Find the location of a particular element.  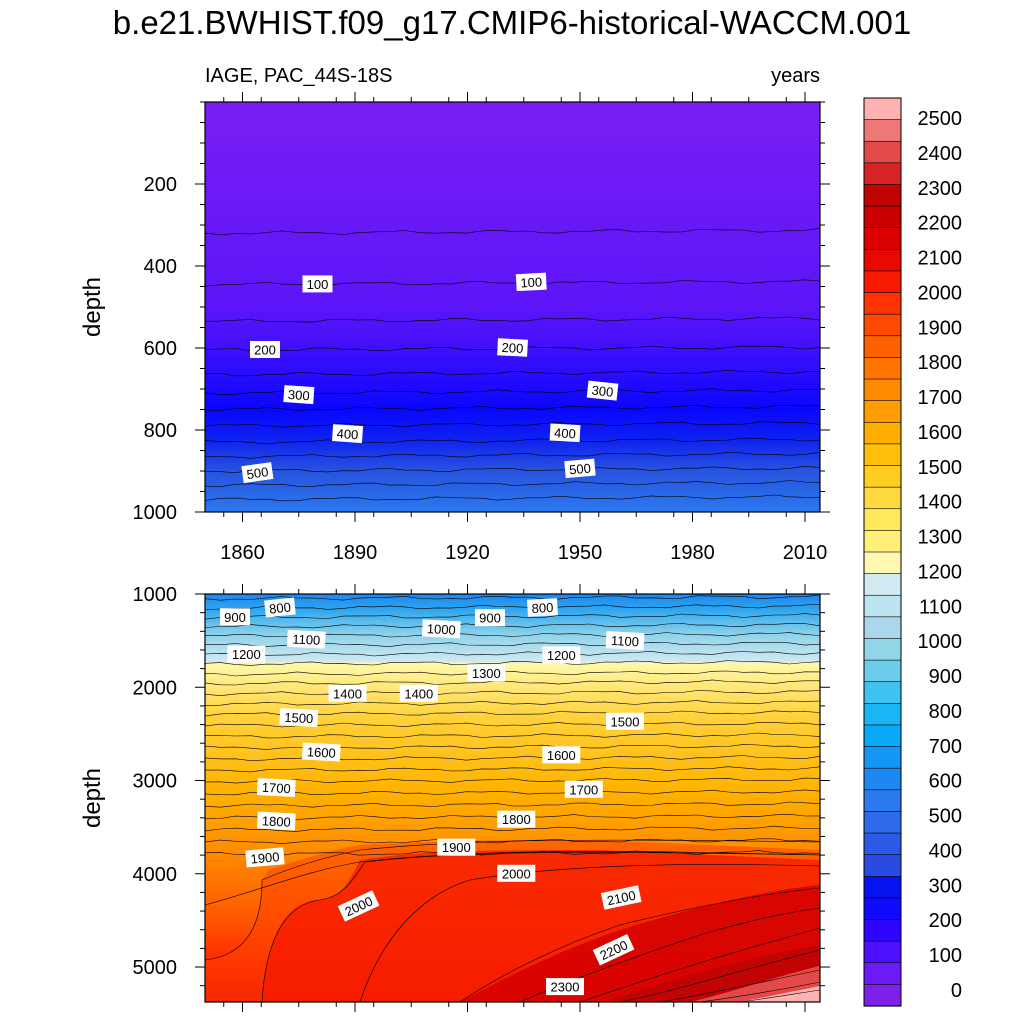

y-tick-label: 800 is located at coordinates (160, 431).